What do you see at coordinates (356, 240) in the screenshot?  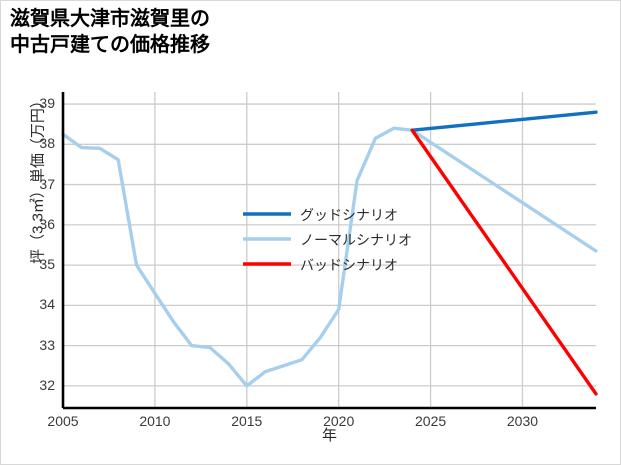 I see `legend-label: ノーマルシナリオ` at bounding box center [356, 240].